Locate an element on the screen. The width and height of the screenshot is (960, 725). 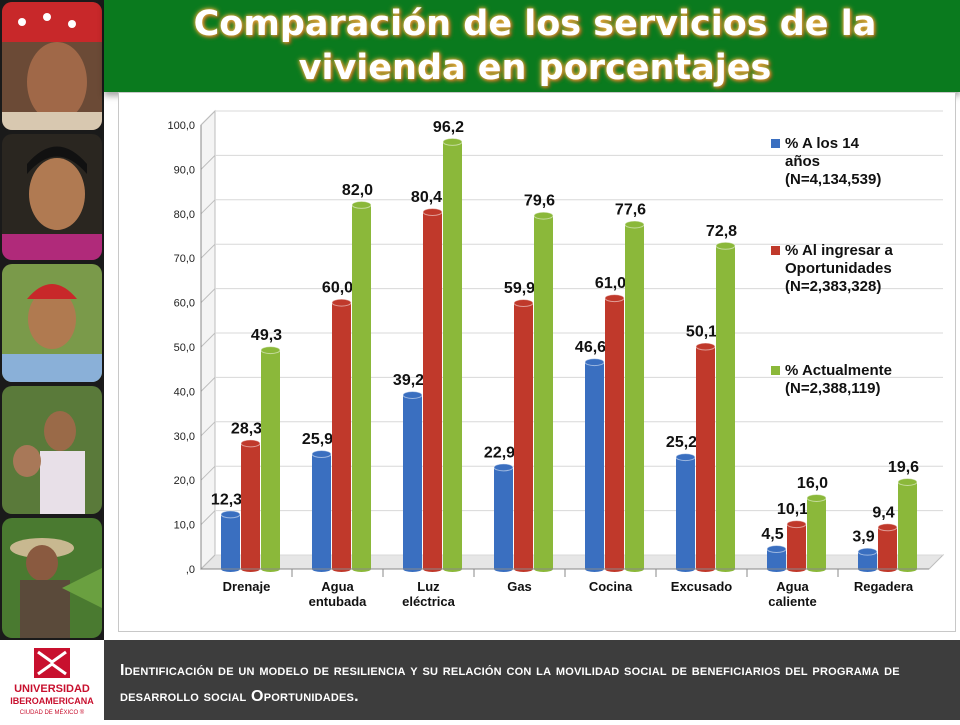
photo-man-hat-field is located at coordinates (52, 578).